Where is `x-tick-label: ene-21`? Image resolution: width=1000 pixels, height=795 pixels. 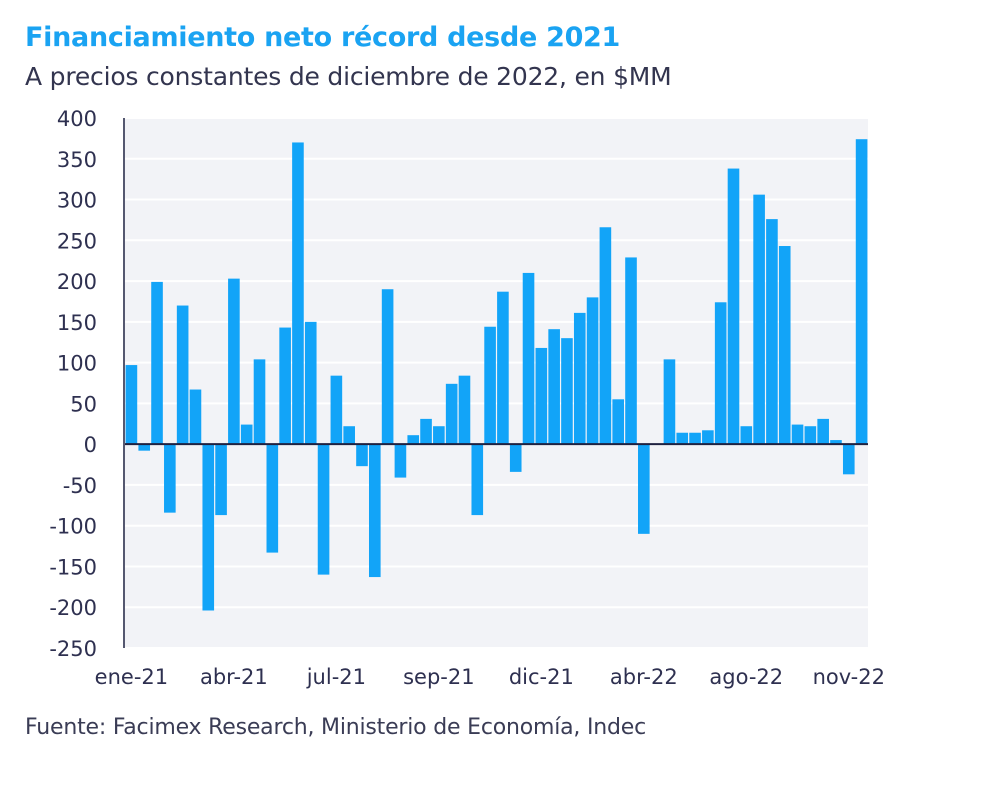
x-tick-label: ene-21 is located at coordinates (131, 677).